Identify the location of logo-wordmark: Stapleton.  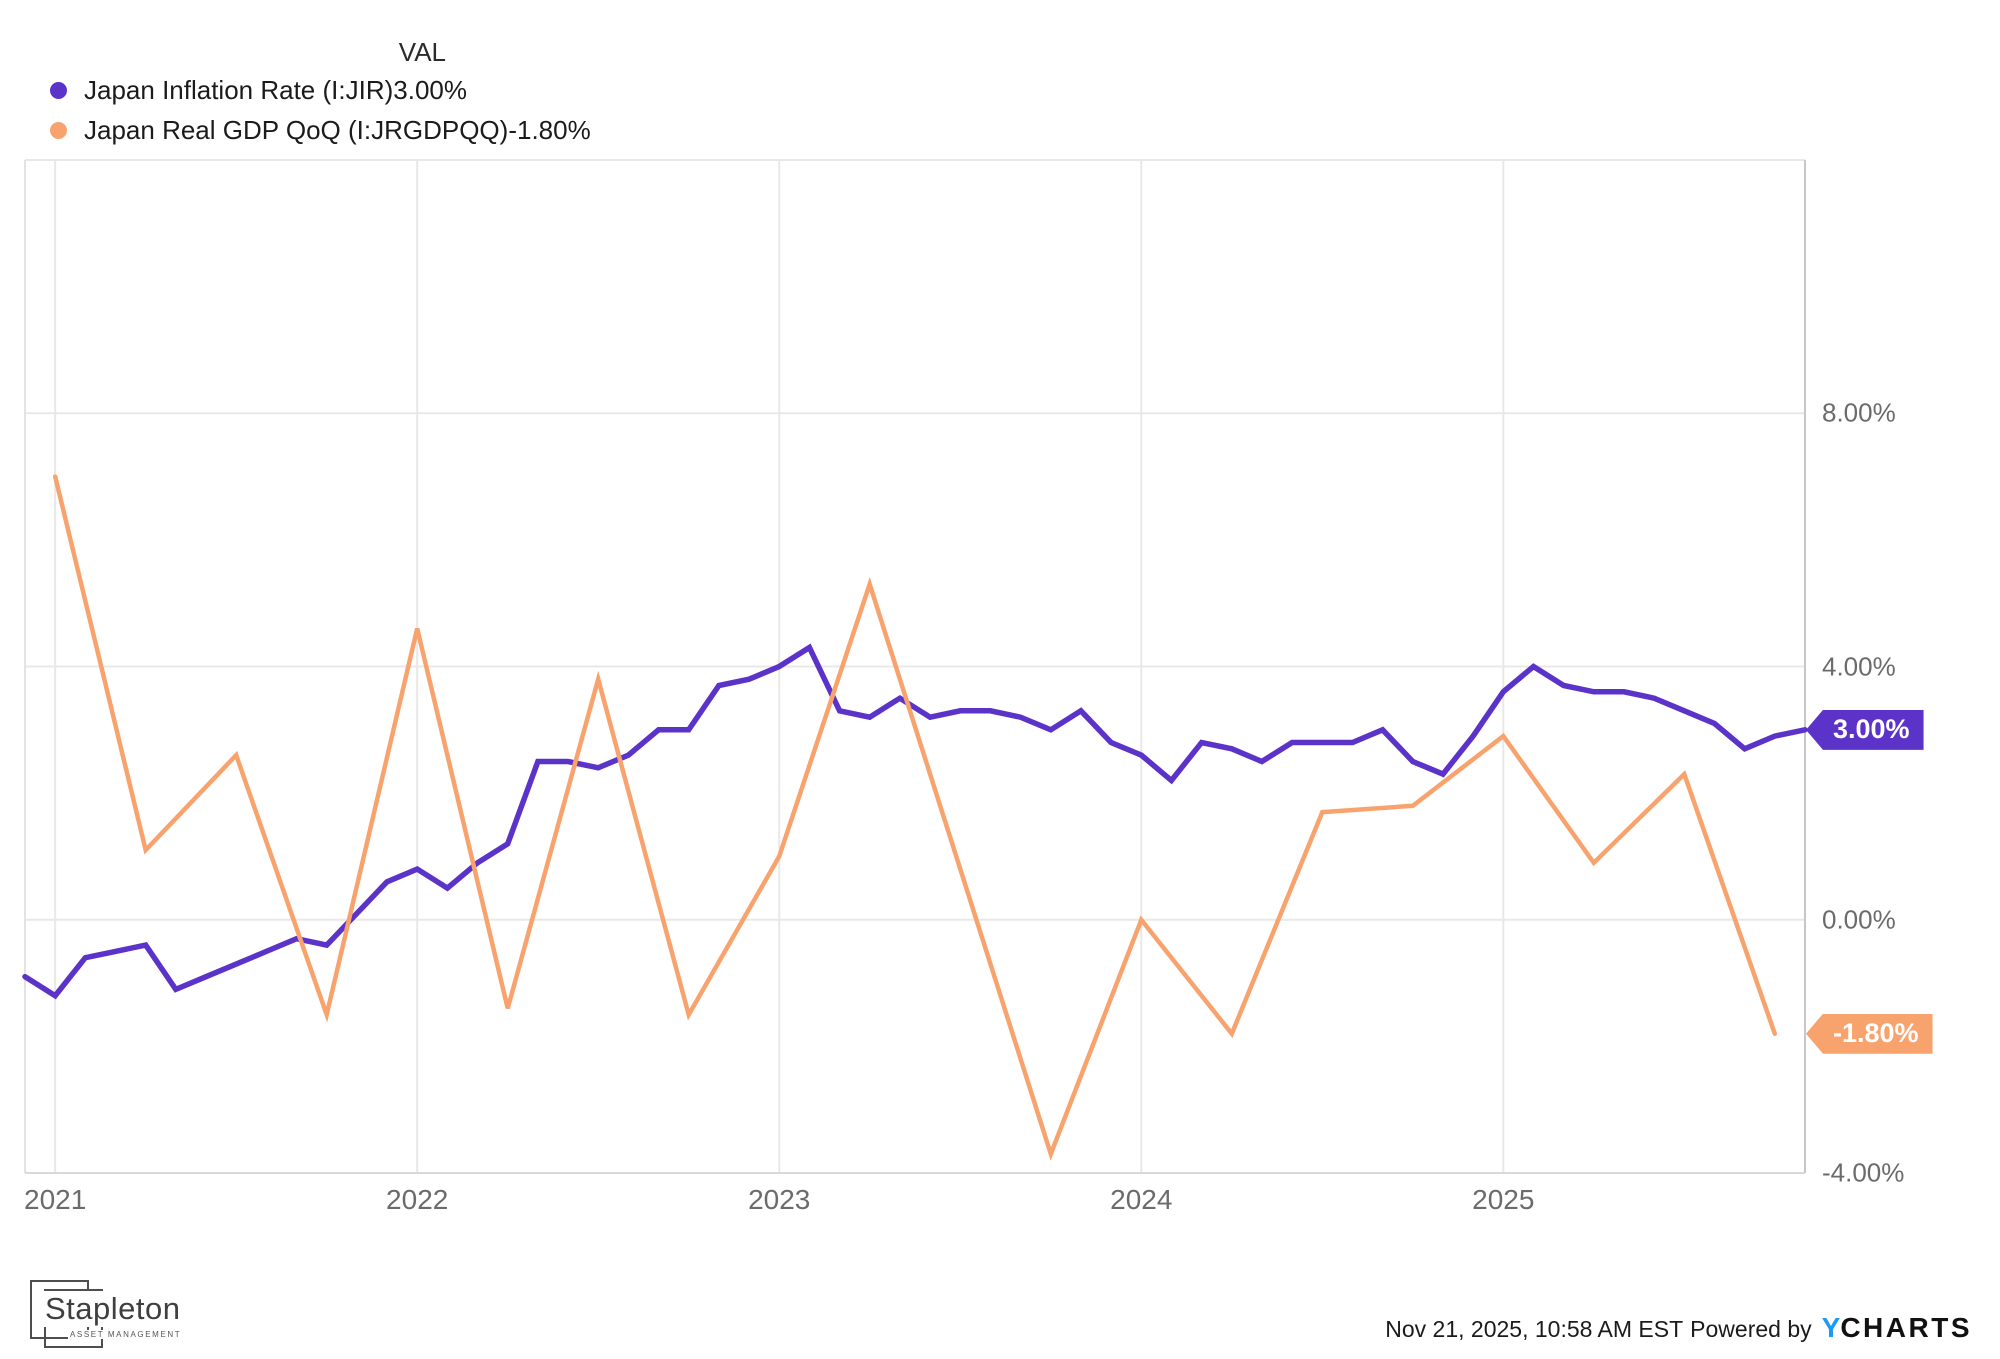
(113, 1309).